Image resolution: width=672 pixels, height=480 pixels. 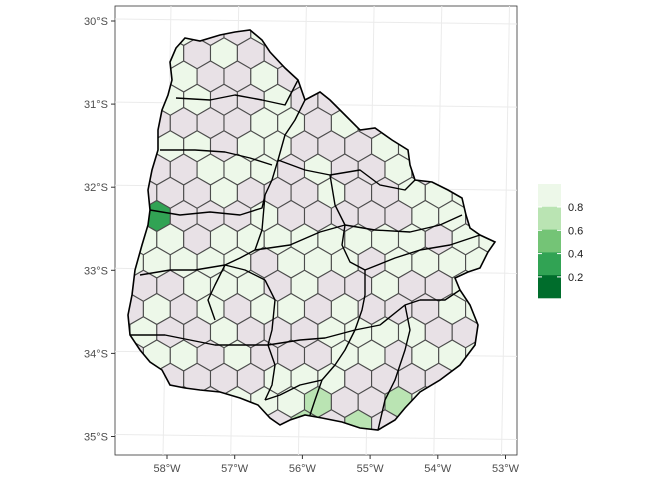 What do you see at coordinates (167, 469) in the screenshot?
I see `x-tick-label: 58°W` at bounding box center [167, 469].